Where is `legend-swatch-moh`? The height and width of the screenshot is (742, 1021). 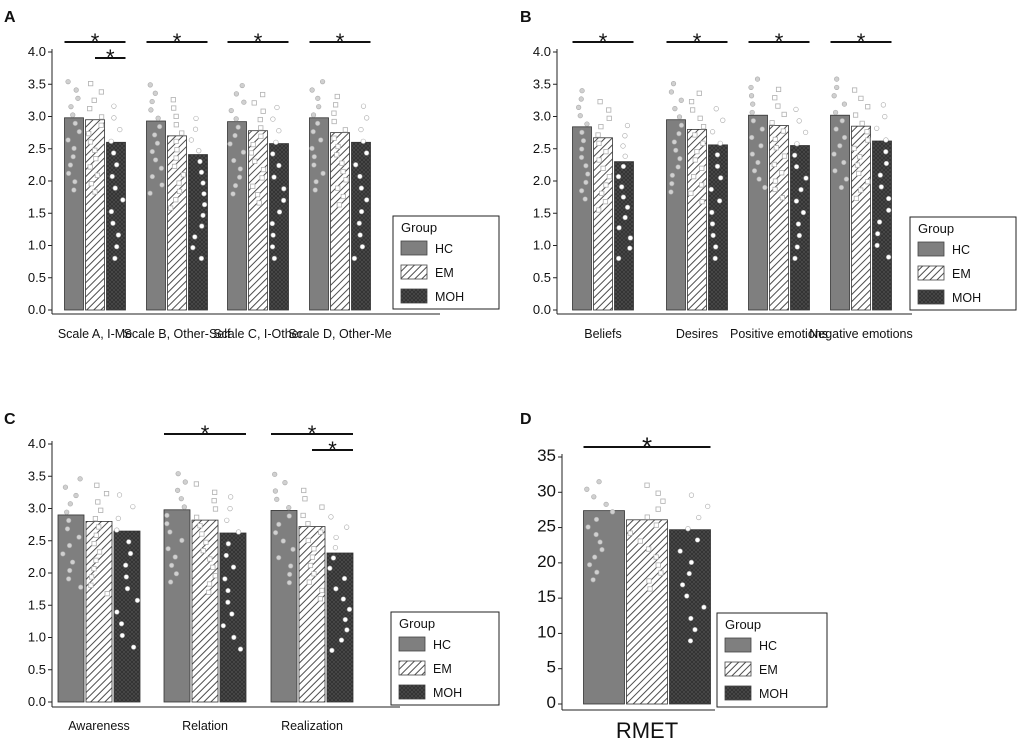
legend-swatch-moh is located at coordinates (931, 297).